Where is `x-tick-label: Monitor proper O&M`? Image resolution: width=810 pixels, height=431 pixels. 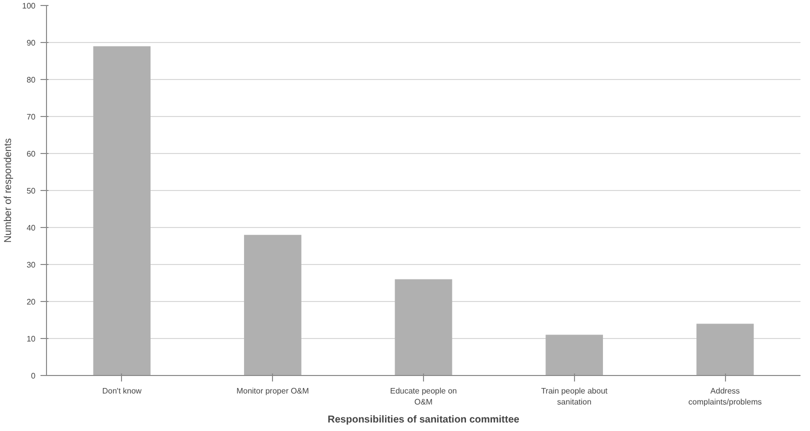
x-tick-label: Monitor proper O&M is located at coordinates (273, 391).